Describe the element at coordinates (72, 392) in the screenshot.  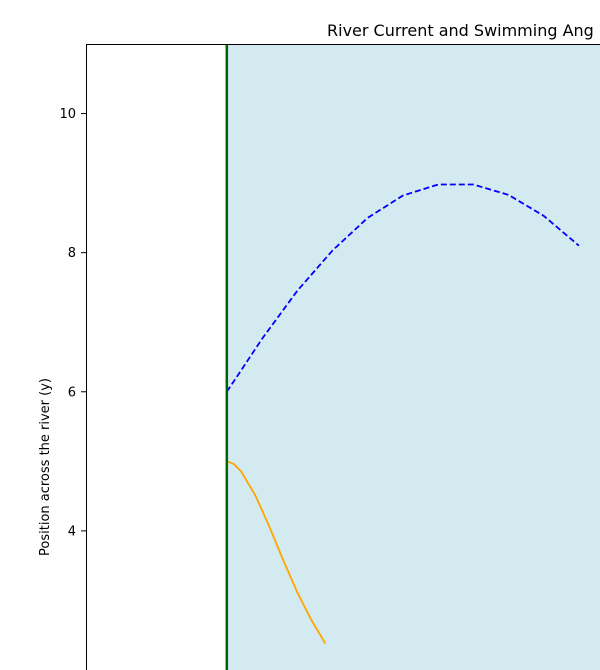
I see `y-tick-label: 6` at that location.